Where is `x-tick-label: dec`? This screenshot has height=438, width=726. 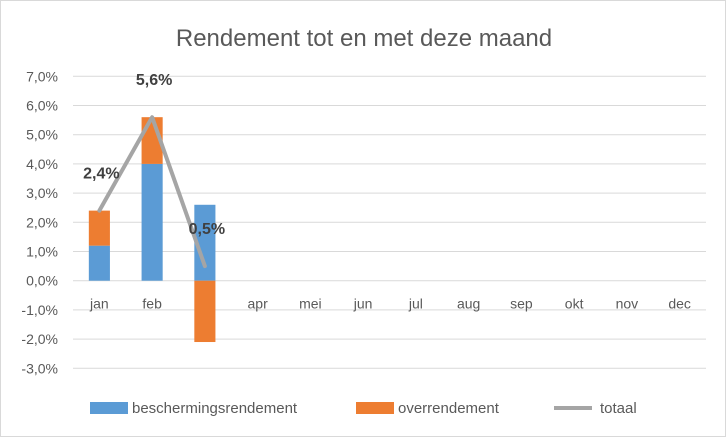 x-tick-label: dec is located at coordinates (679, 304).